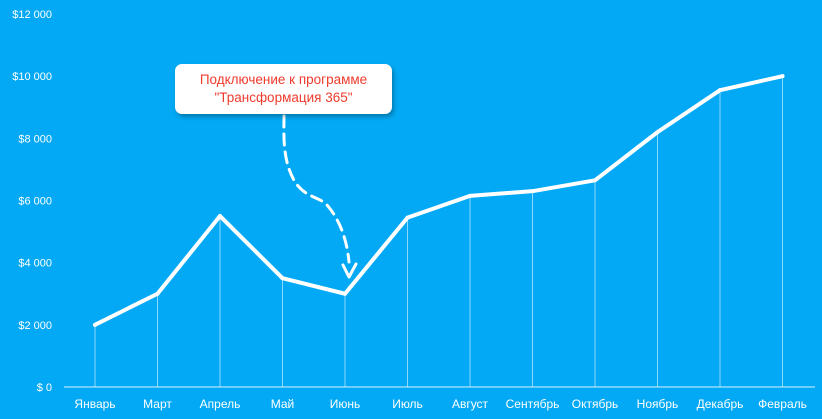  I want to click on y-tick-label: $6 000, so click(35, 202).